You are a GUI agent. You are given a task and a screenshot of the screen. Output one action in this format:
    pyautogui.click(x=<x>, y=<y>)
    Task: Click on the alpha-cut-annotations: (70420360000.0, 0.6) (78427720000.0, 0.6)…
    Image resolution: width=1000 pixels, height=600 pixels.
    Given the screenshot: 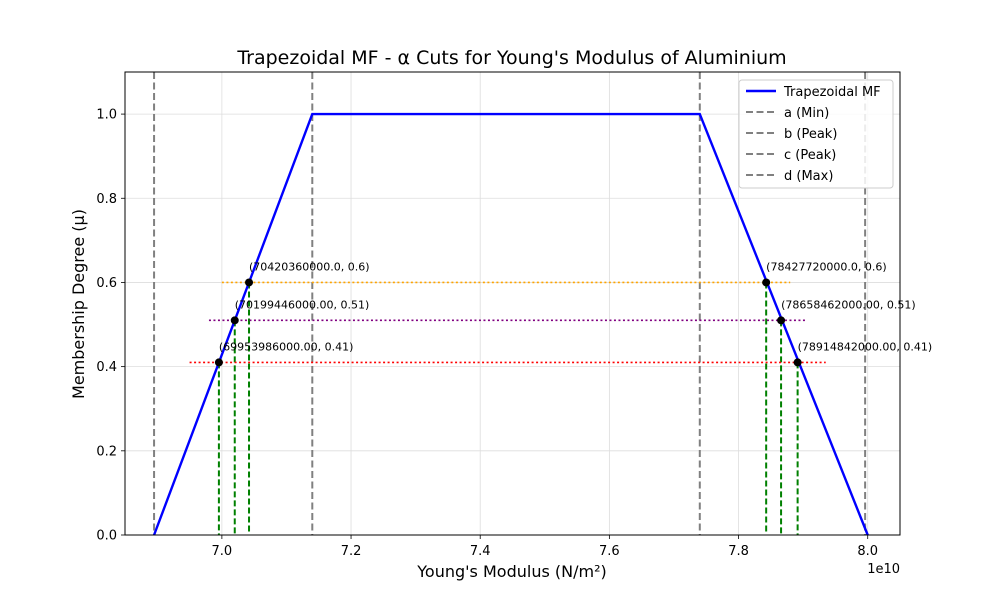 What is the action you would take?
    pyautogui.click(x=575, y=306)
    